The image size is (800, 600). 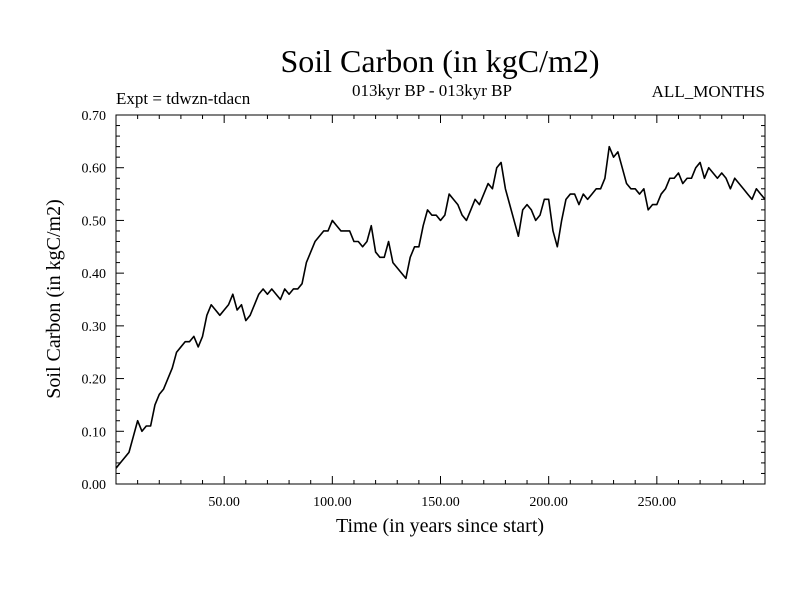 I want to click on y-tick-label: 0.00, so click(x=94, y=485).